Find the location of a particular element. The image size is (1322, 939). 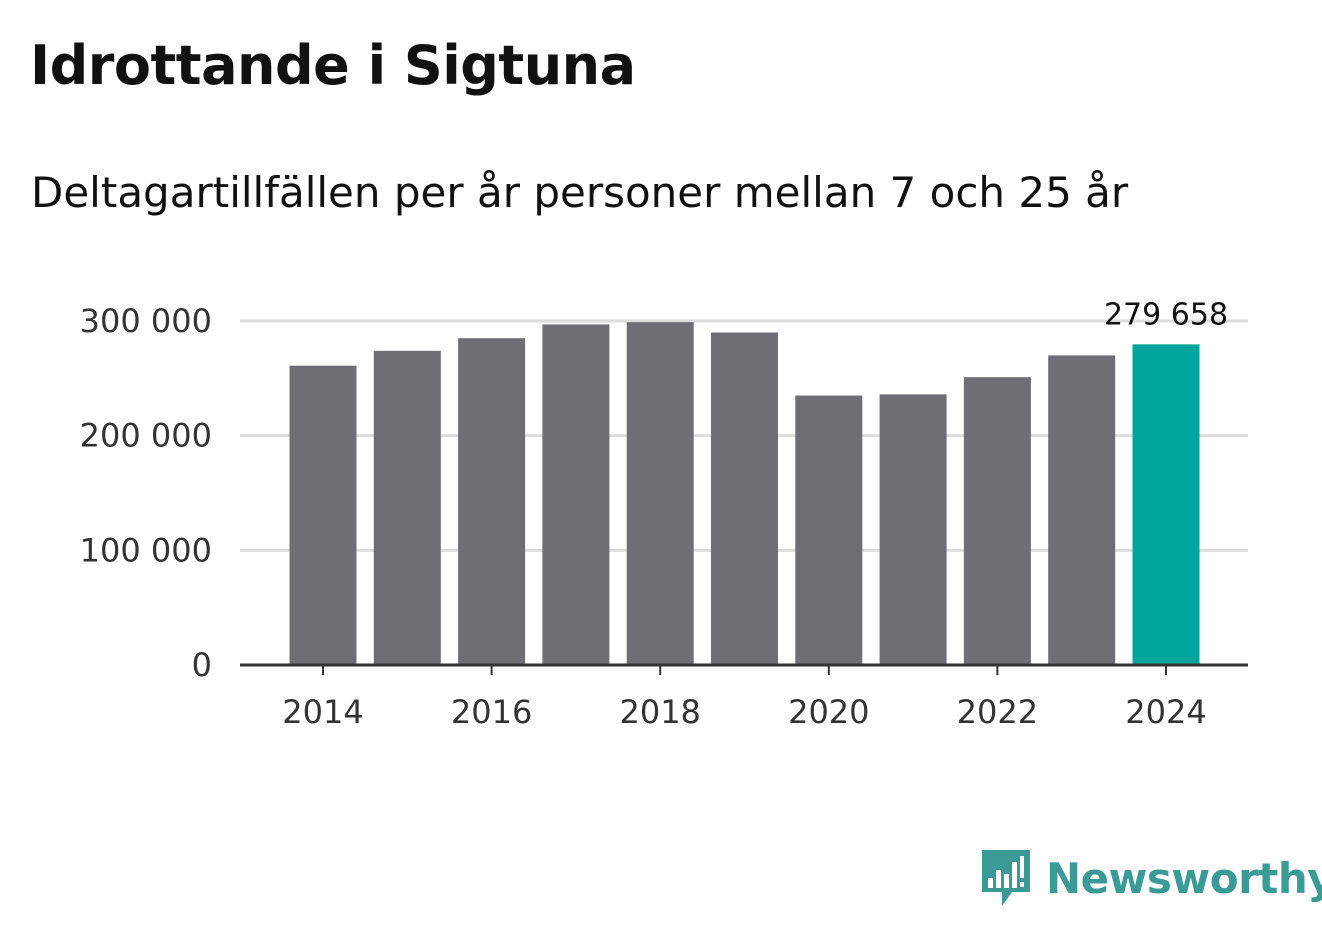

bar-2017 is located at coordinates (576, 494).